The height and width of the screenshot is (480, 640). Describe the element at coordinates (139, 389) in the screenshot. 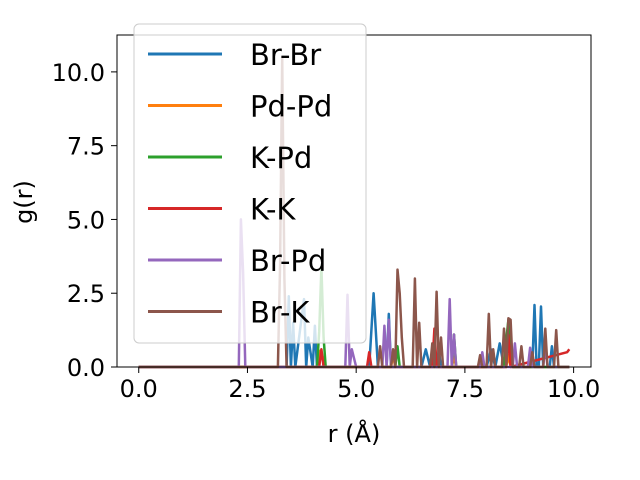

I see `x-tick-label: 0.0` at that location.